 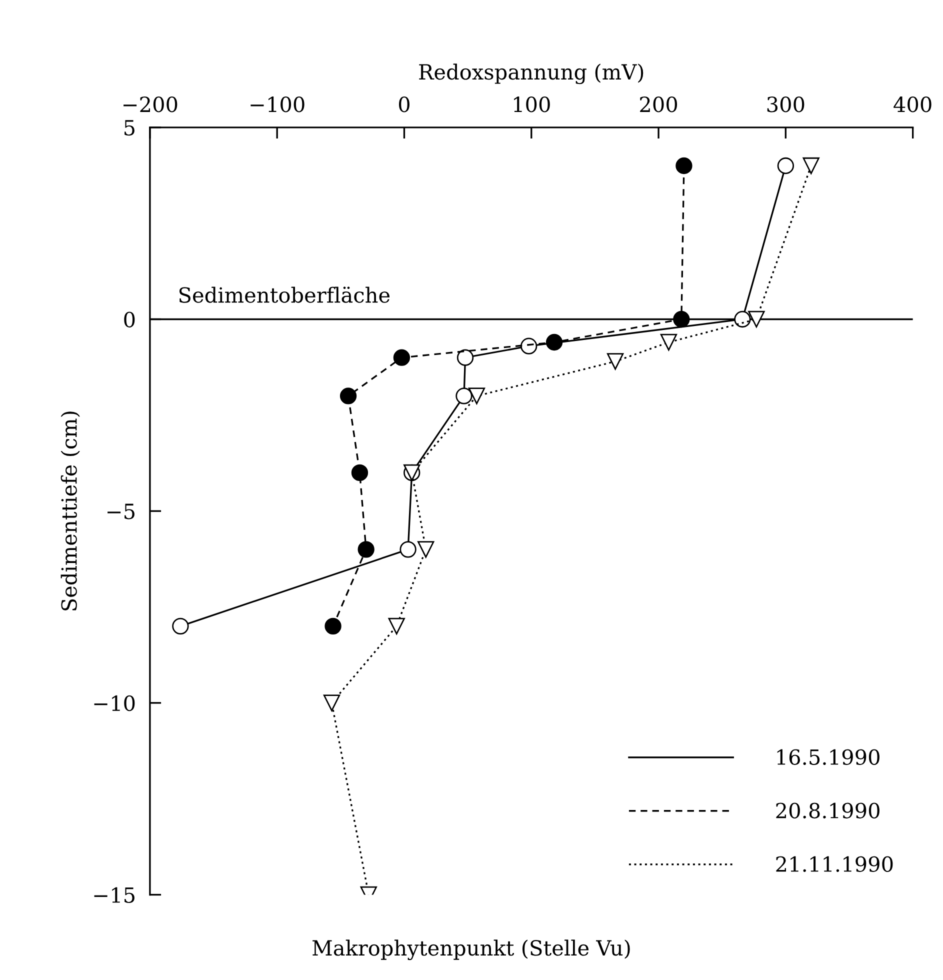 I want to click on text: Makrophytenpunkt (Stelle Vu), so click(x=471, y=950).